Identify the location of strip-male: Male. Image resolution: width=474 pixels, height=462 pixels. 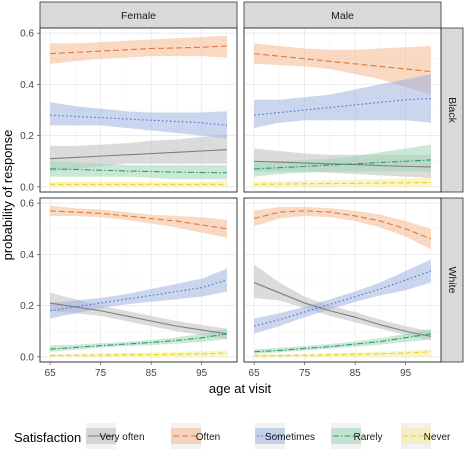
(342, 15).